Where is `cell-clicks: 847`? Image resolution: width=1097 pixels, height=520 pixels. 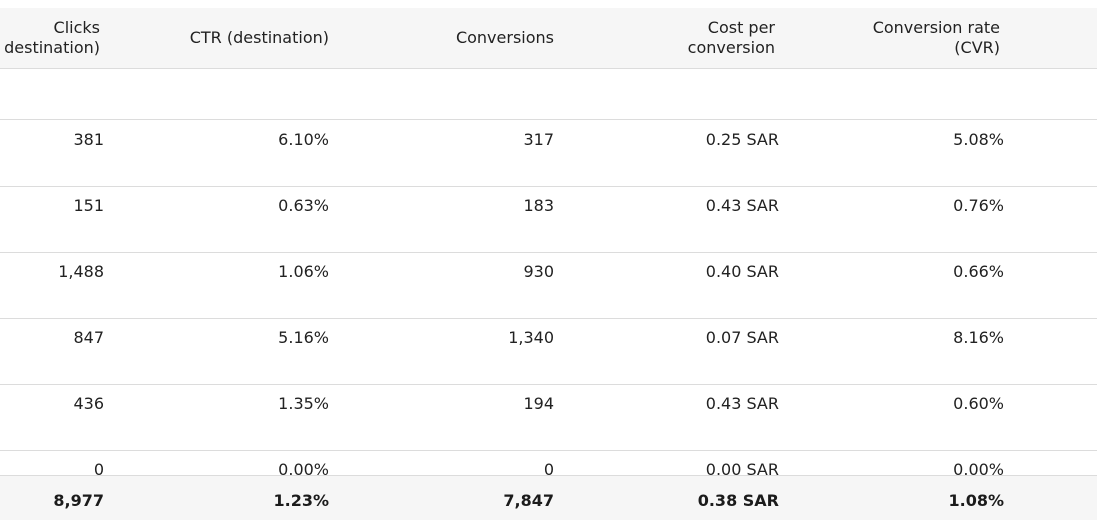
cell-clicks: 847 is located at coordinates (88, 337).